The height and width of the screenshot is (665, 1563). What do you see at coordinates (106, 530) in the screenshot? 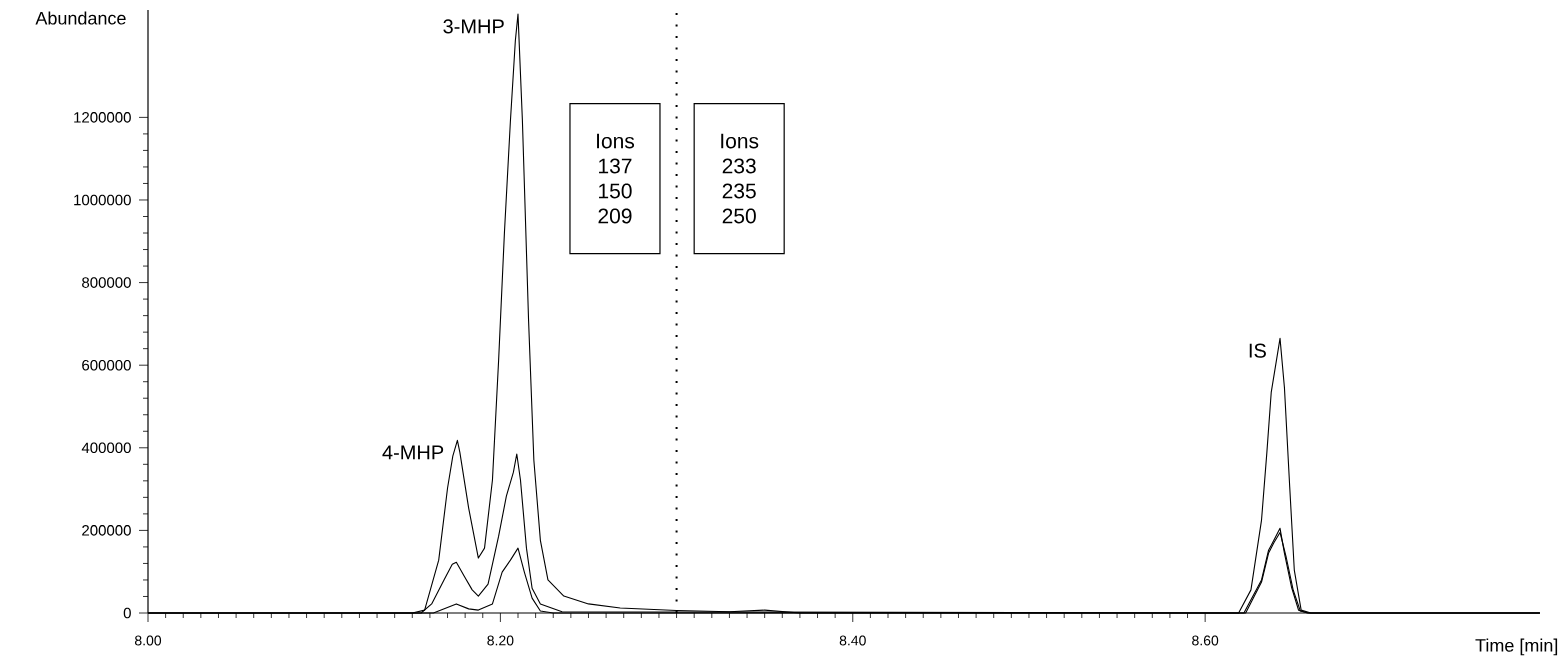
I see `y-tick-label: 200000` at bounding box center [106, 530].